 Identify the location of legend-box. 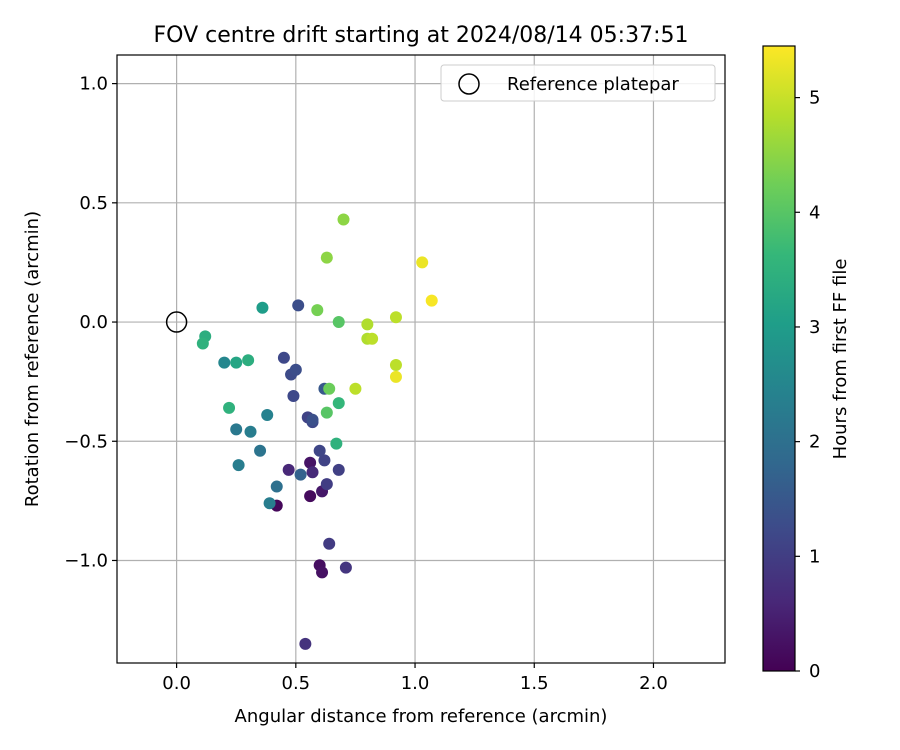
(578, 83).